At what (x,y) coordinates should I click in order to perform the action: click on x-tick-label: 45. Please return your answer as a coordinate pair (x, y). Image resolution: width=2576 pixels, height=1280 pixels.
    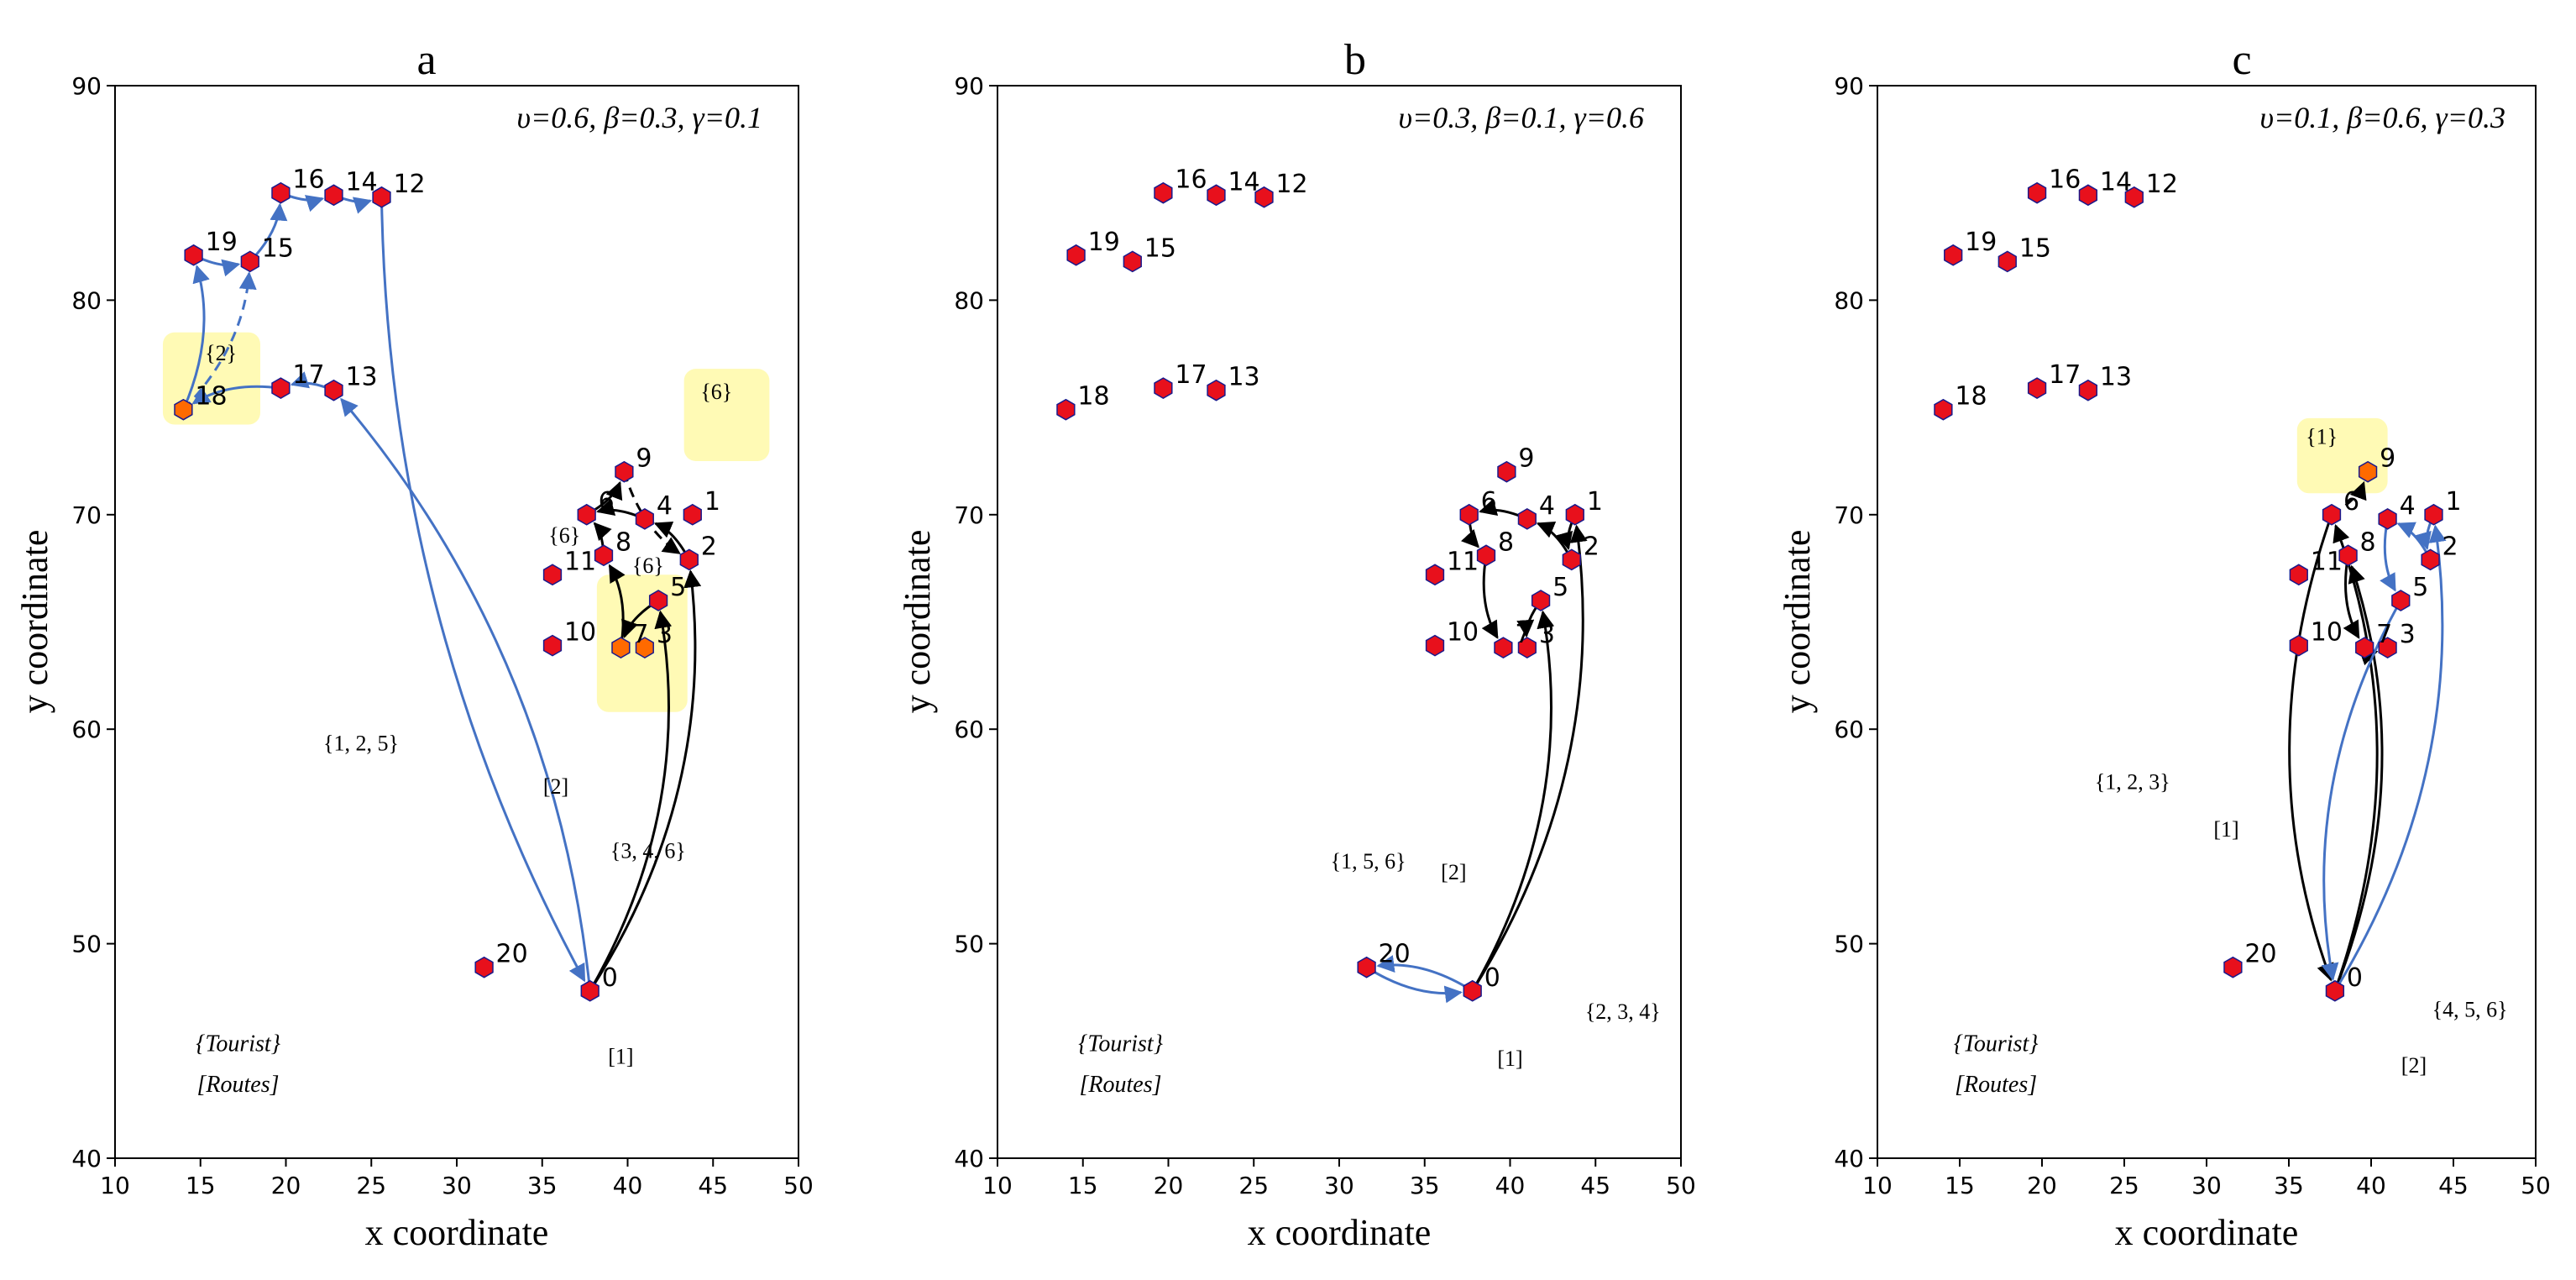
    Looking at the image, I should click on (713, 1185).